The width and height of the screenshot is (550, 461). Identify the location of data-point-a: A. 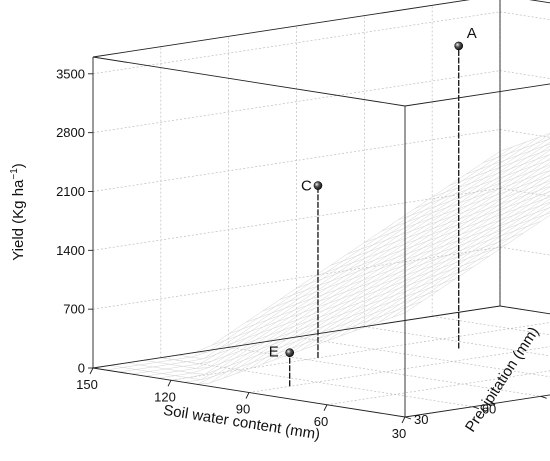
(465, 187).